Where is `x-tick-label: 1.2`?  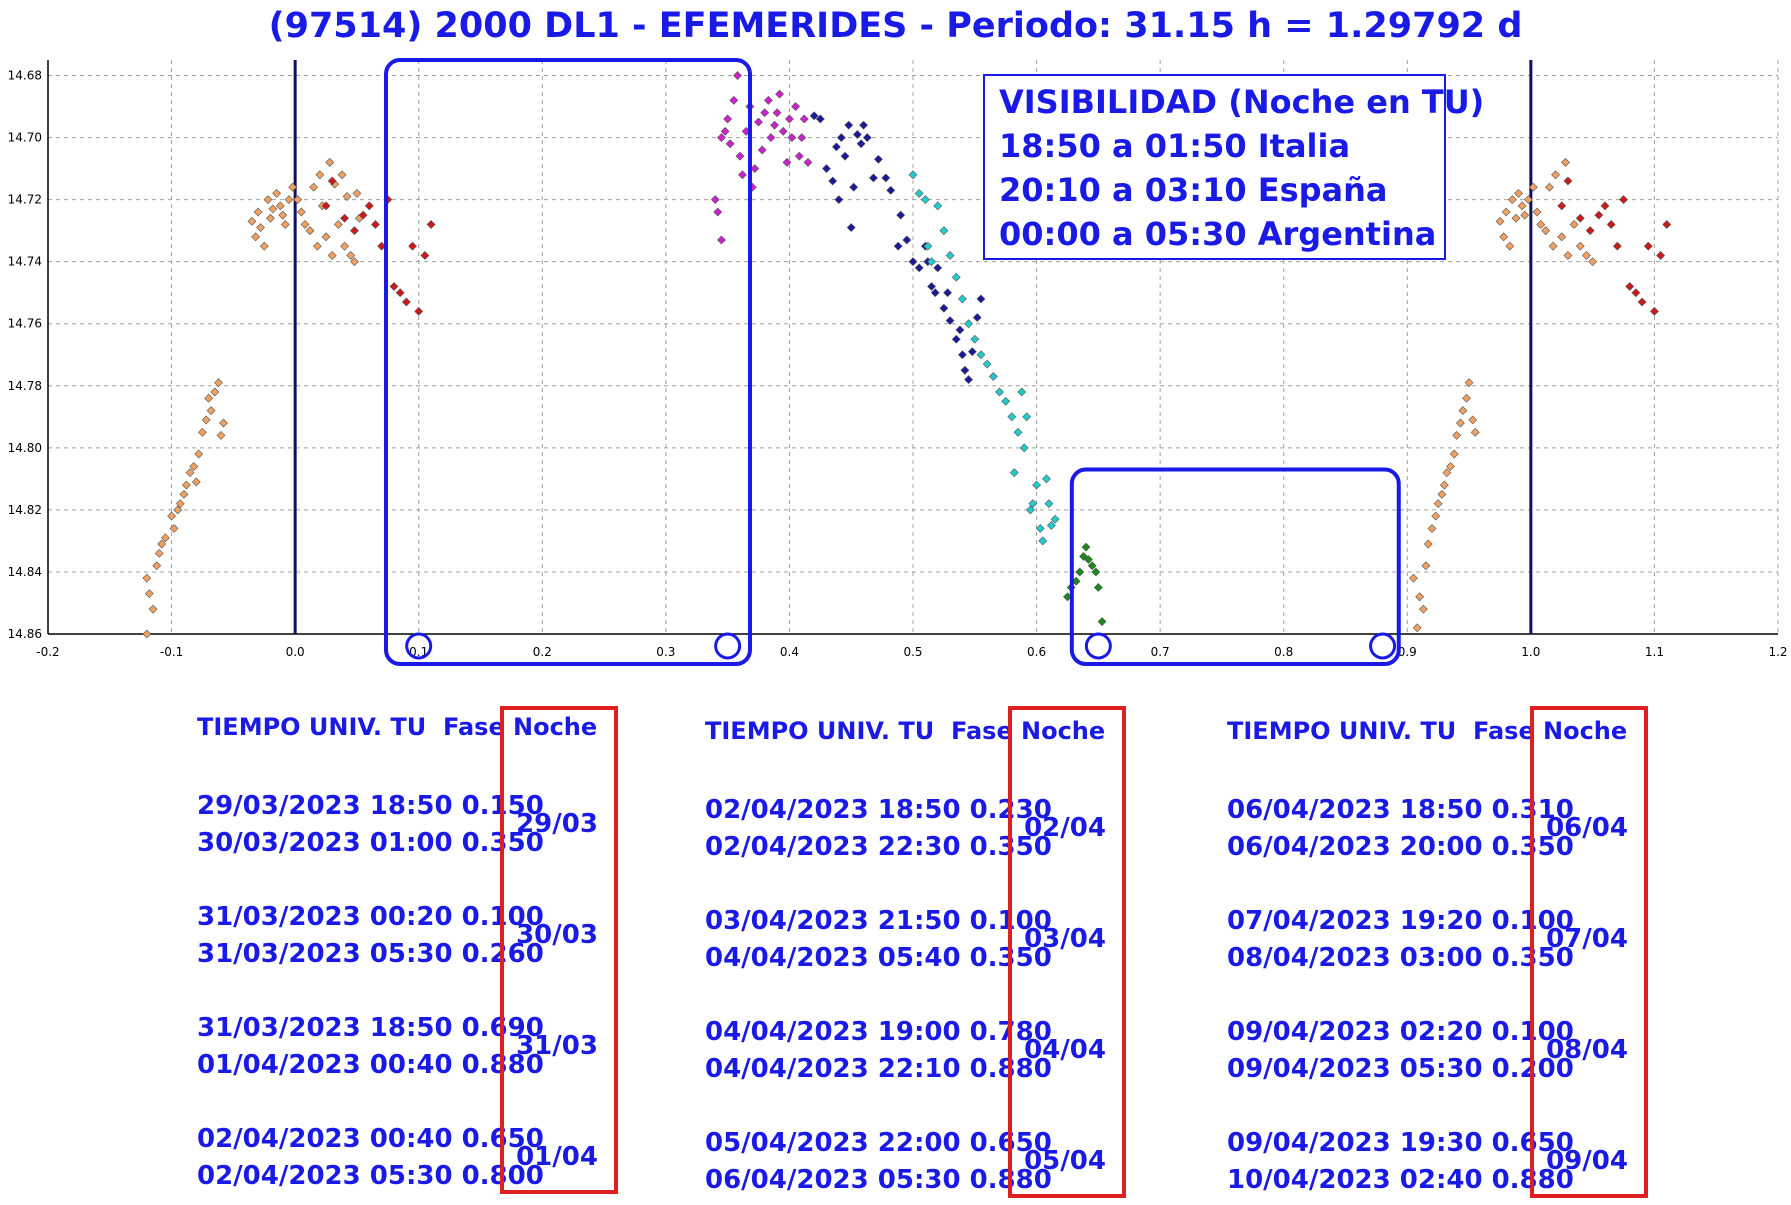
x-tick-label: 1.2 is located at coordinates (1777, 652).